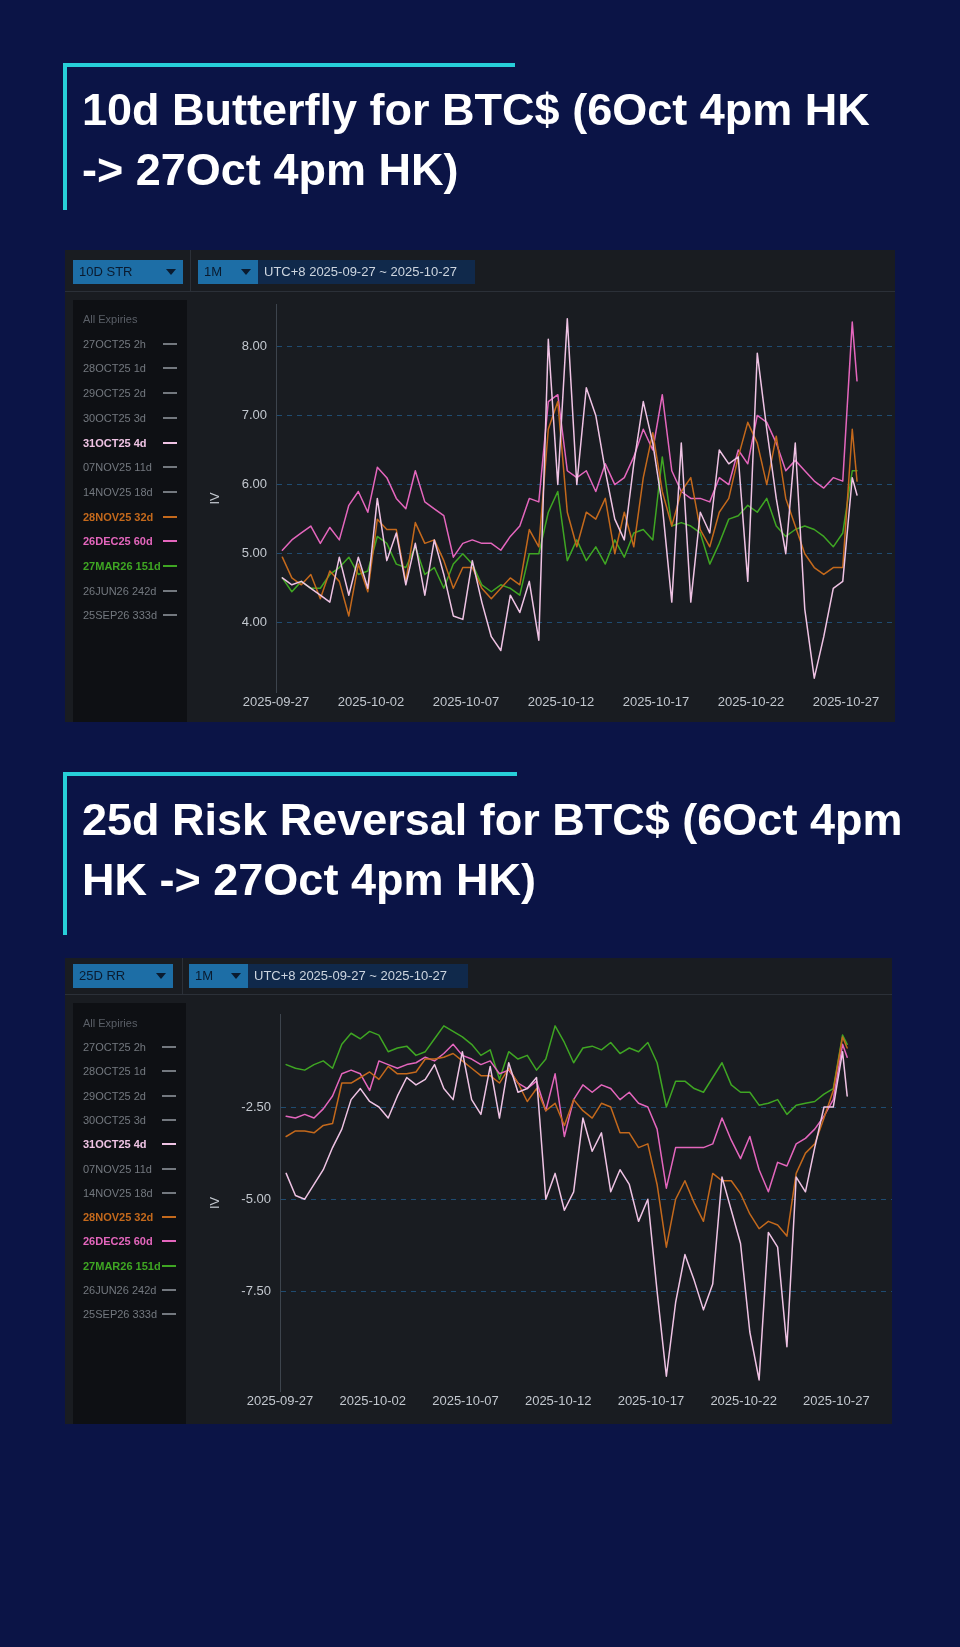 The image size is (960, 1647). What do you see at coordinates (476, 139) in the screenshot?
I see `chart-title: 10d Butterfly for BTC$ (6Oct 4pm HK -> 27Oct 4pm HK)` at bounding box center [476, 139].